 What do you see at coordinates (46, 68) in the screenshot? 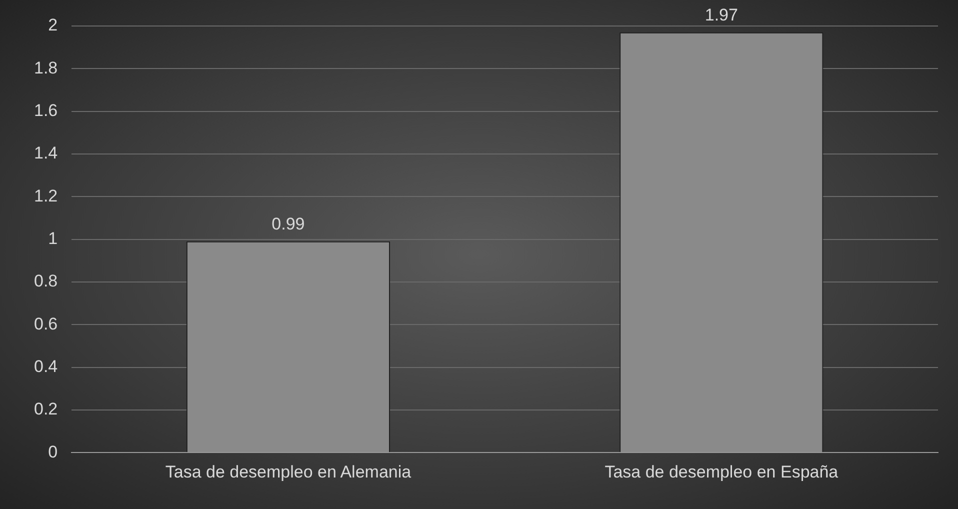
I see `y-tick-label: 1.8` at bounding box center [46, 68].